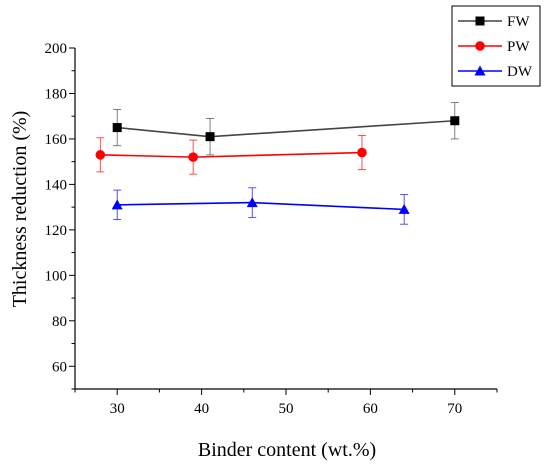  I want to click on series-line-fw, so click(286, 128).